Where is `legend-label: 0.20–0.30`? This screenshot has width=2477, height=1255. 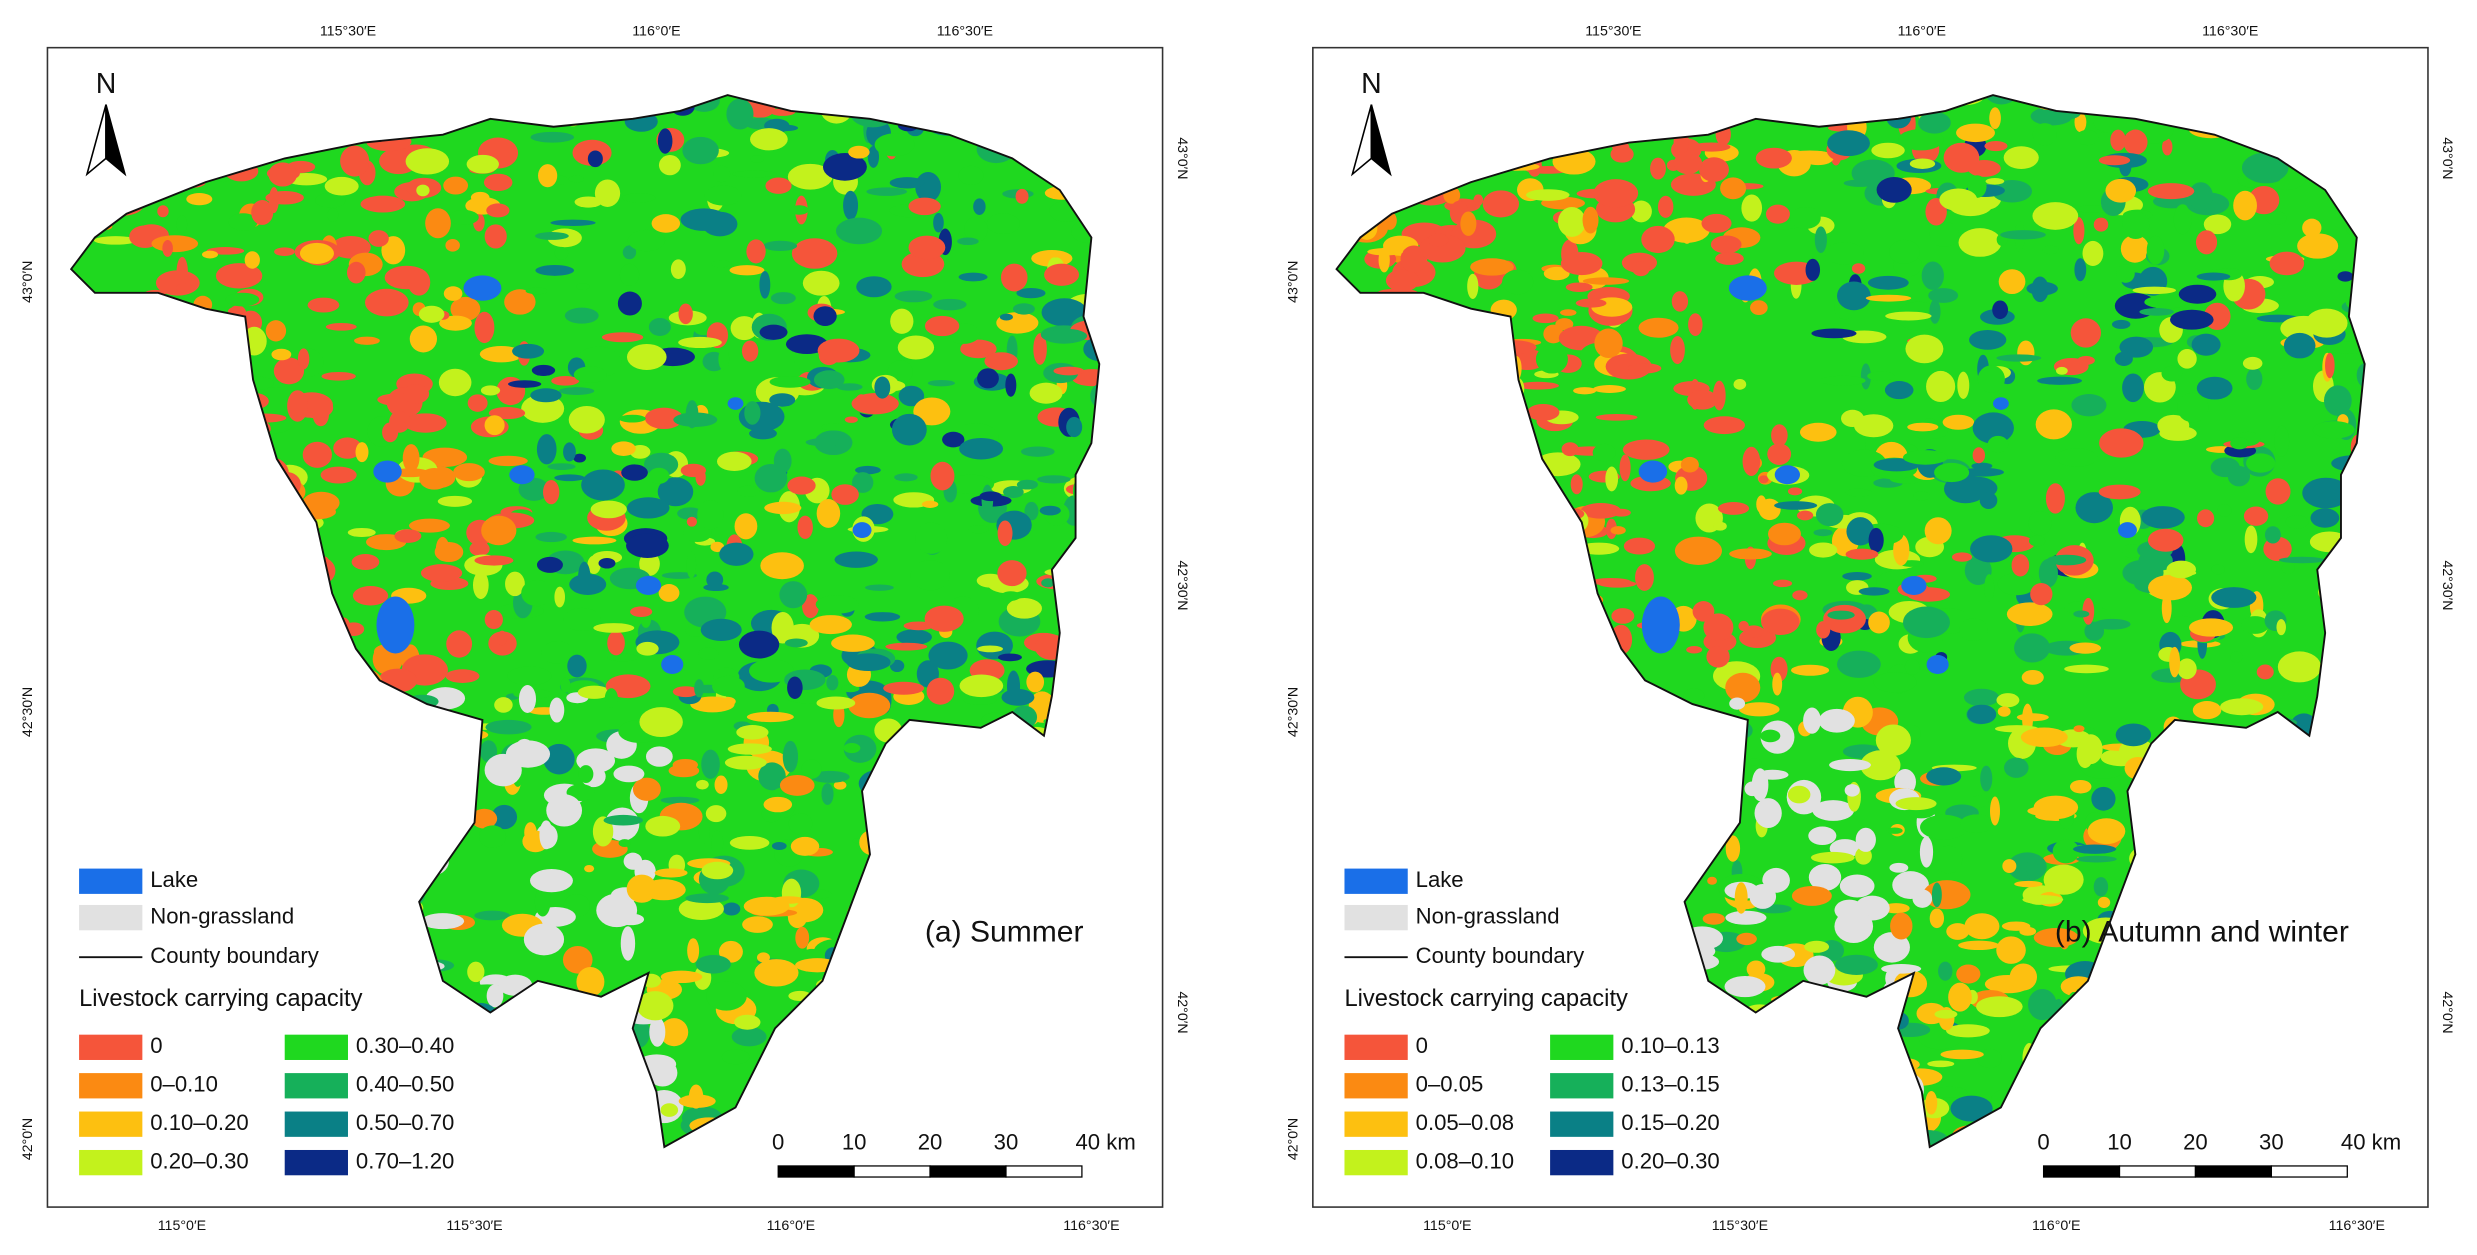
legend-label: 0.20–0.30 is located at coordinates (1670, 1160).